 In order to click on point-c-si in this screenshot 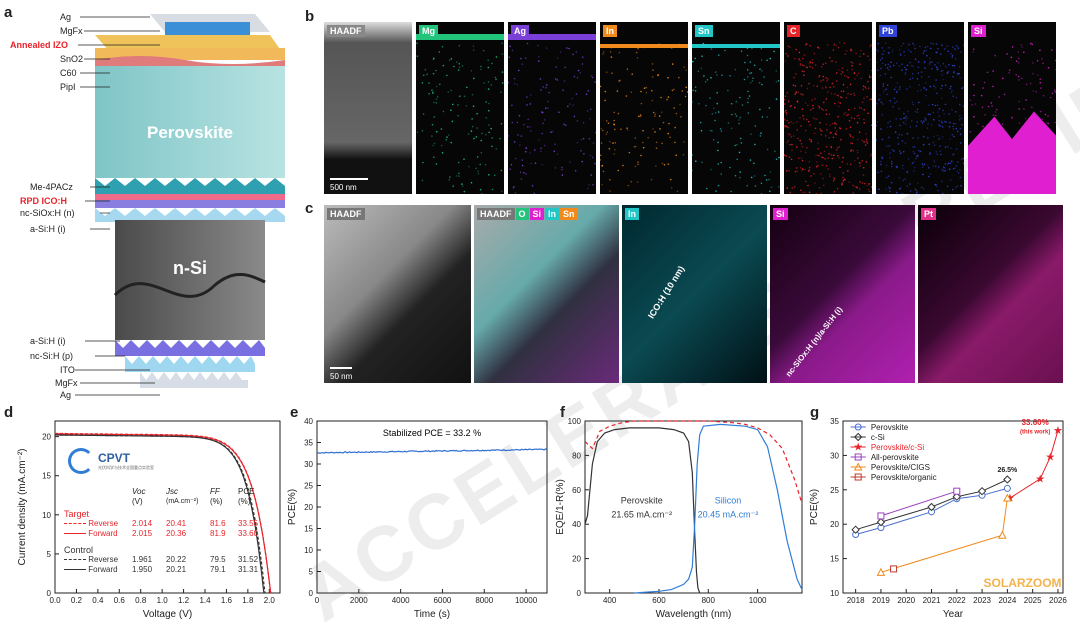, I will do `click(881, 522)`.